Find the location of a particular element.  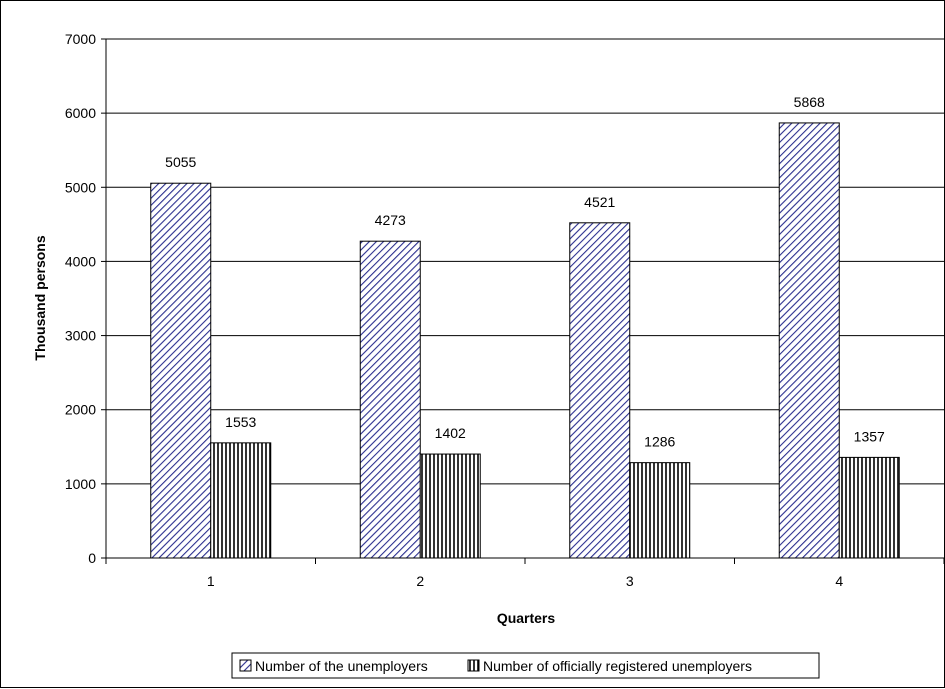

y-axis-title: Thousand persons is located at coordinates (40, 297).